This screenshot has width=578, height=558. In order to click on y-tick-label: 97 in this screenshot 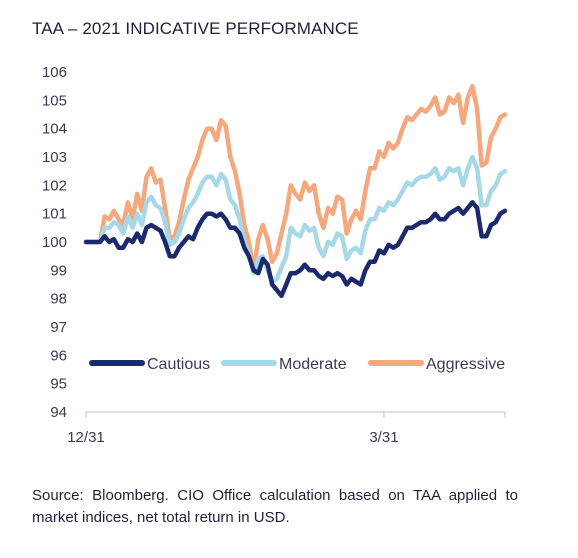, I will do `click(58, 327)`.